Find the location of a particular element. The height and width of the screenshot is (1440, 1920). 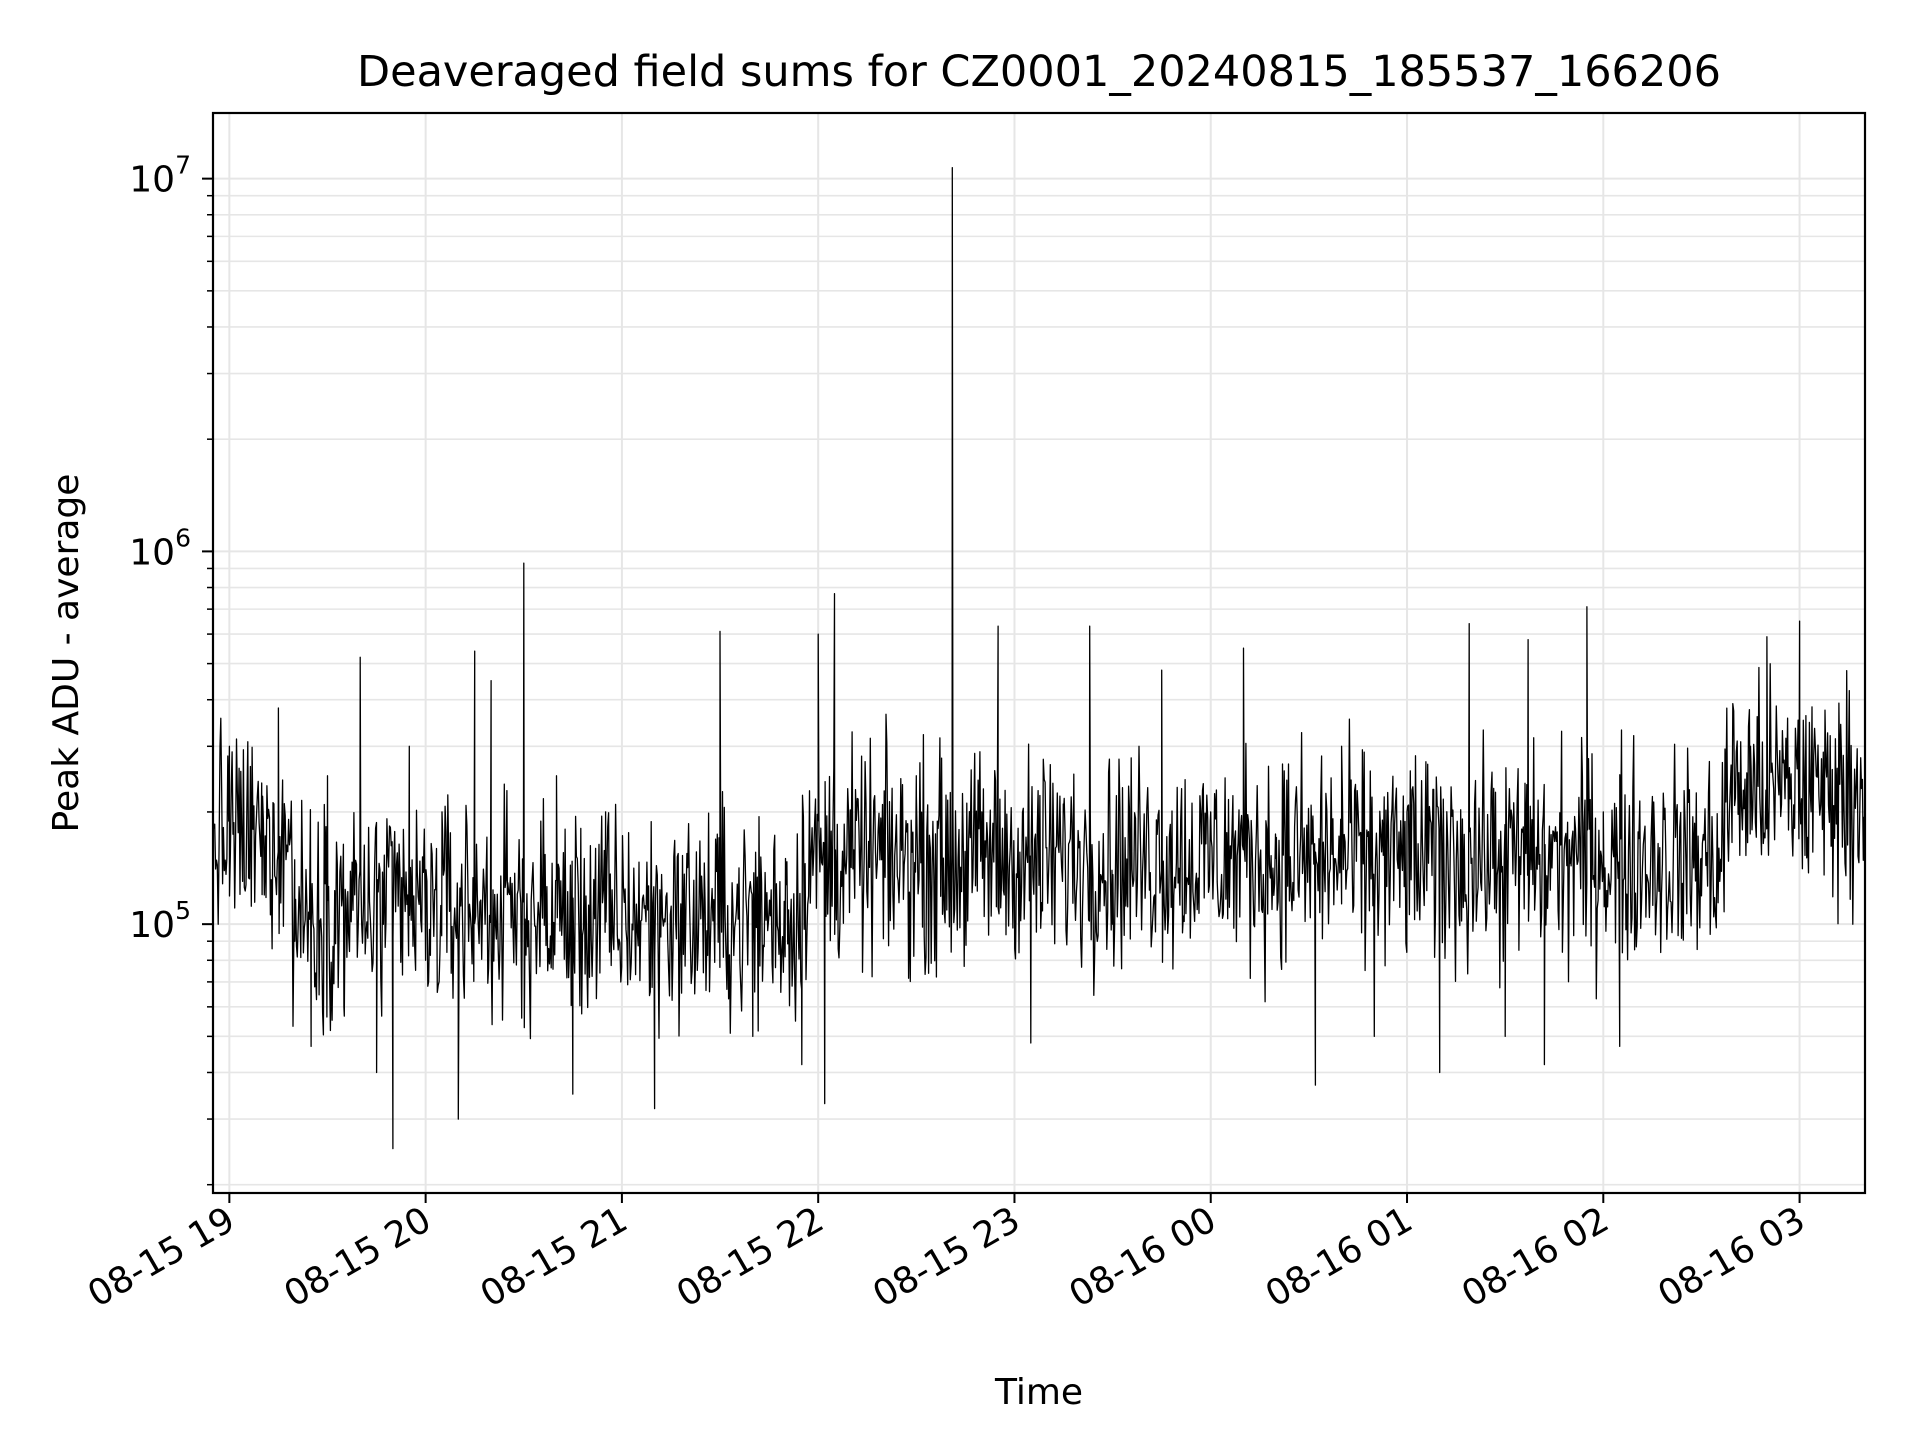

y-tick-label: 10⁶ is located at coordinates (160, 548).